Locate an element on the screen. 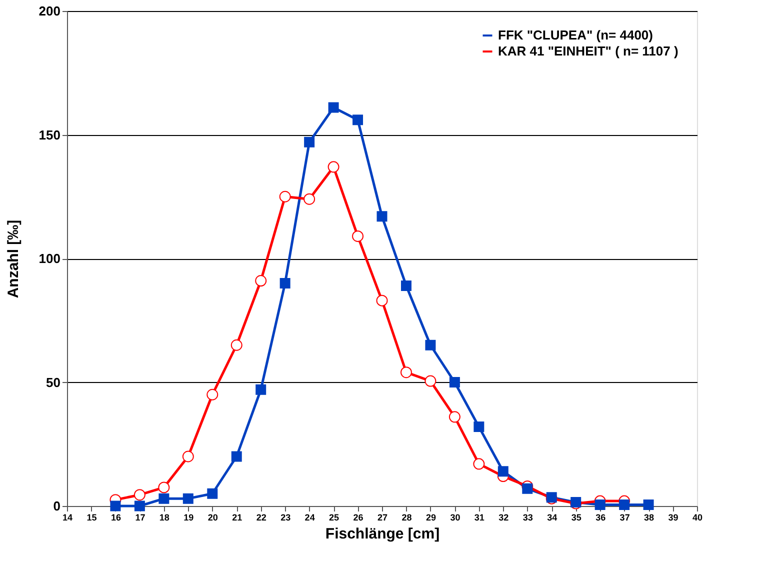 The image size is (765, 583). y-tick-label: 0 is located at coordinates (56, 506).